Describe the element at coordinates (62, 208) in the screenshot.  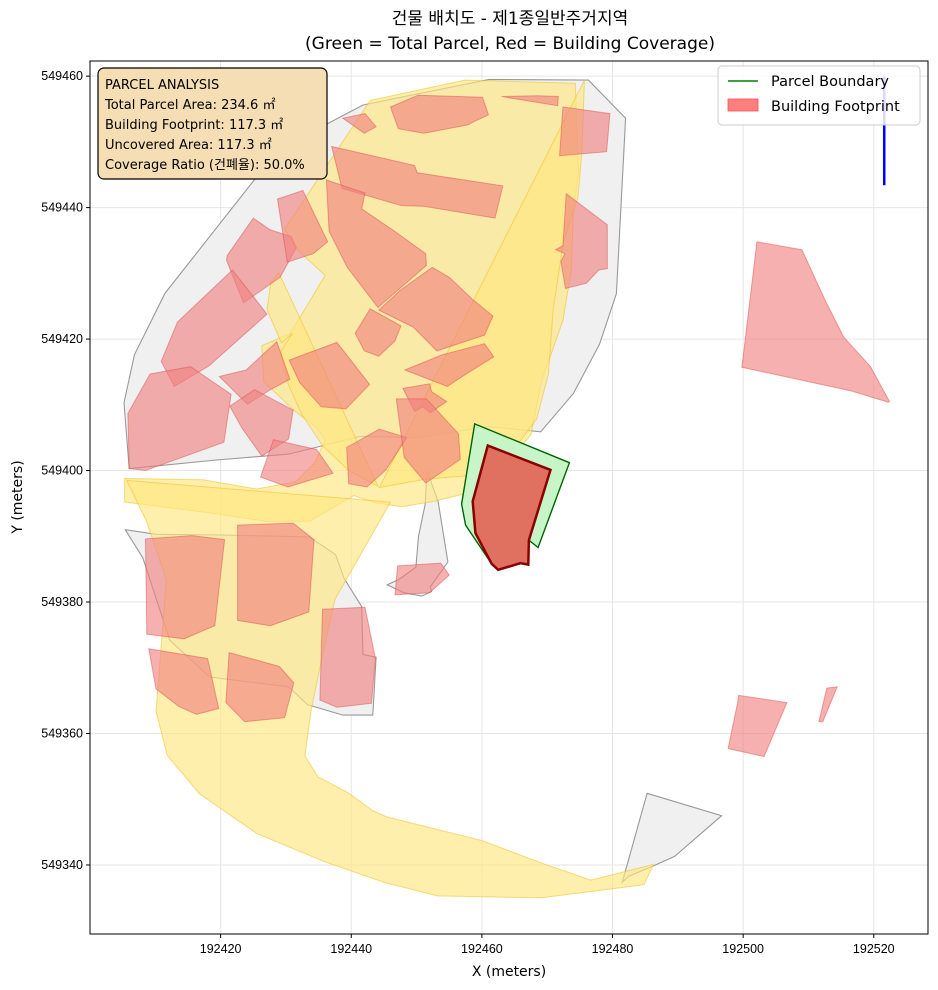
I see `y-tick-label: 549440` at that location.